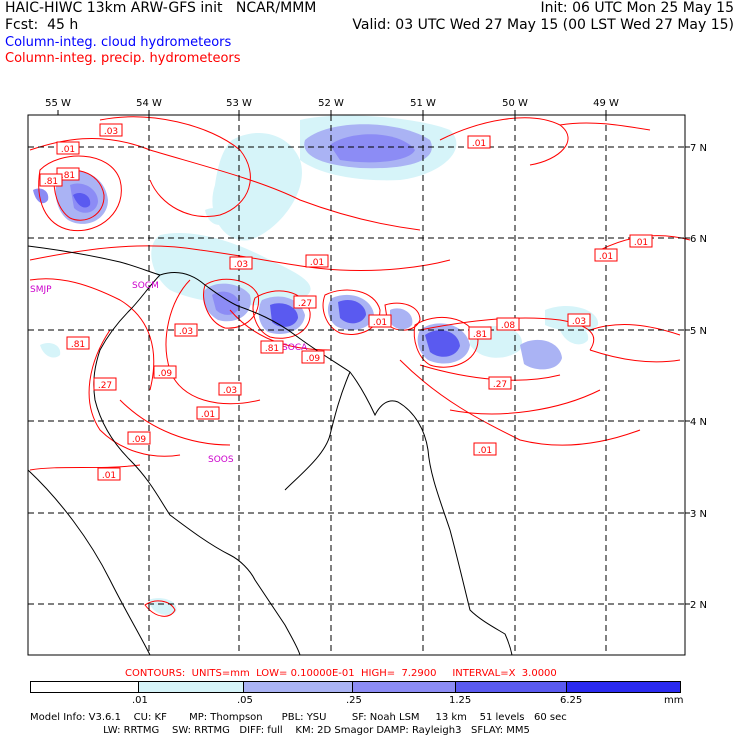 Image resolution: width=740 pixels, height=740 pixels. I want to click on lat-label: 6 N, so click(698, 239).